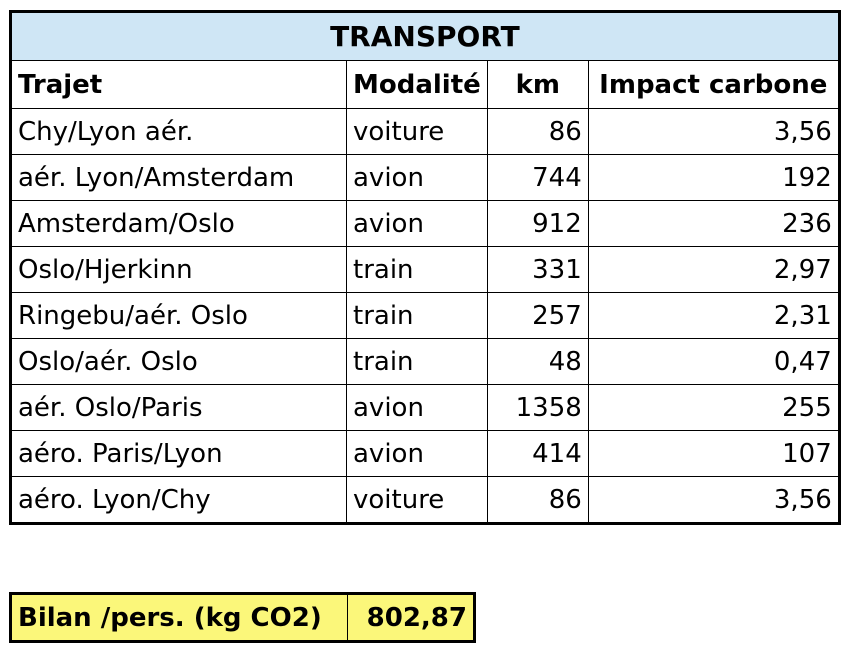 The width and height of the screenshot is (844, 658). Describe the element at coordinates (713, 361) in the screenshot. I see `cell-impact: 0,47` at that location.